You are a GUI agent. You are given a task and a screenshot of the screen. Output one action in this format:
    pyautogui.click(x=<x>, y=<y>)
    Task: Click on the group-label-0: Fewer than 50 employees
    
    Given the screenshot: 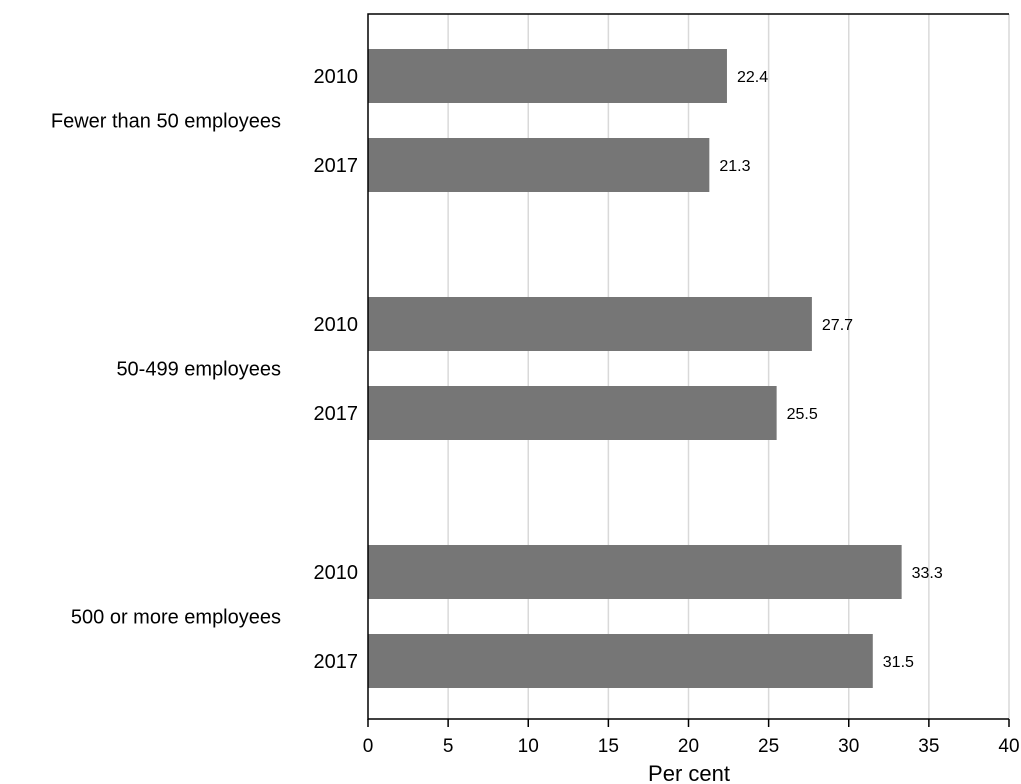 What is the action you would take?
    pyautogui.click(x=166, y=122)
    